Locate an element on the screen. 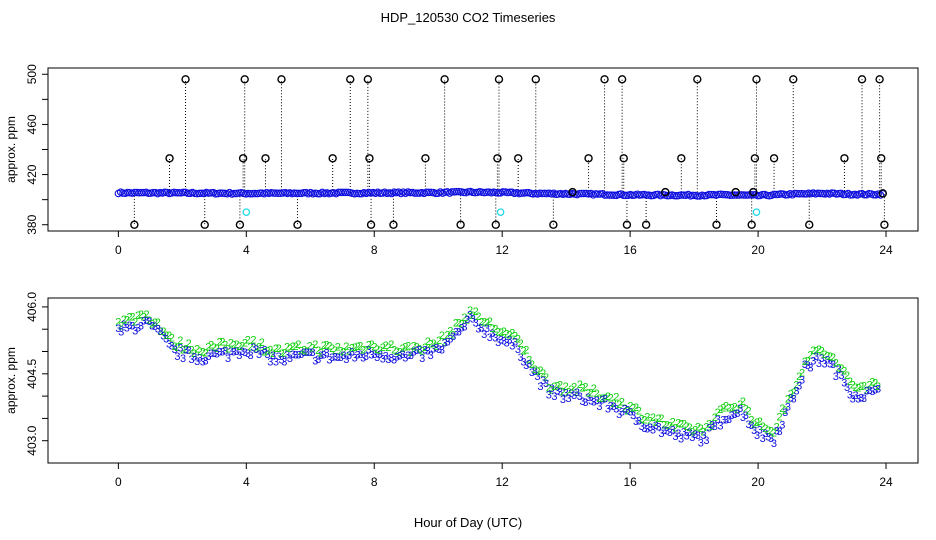 This screenshot has width=936, height=540. y-tick-label: 380 is located at coordinates (32, 224).